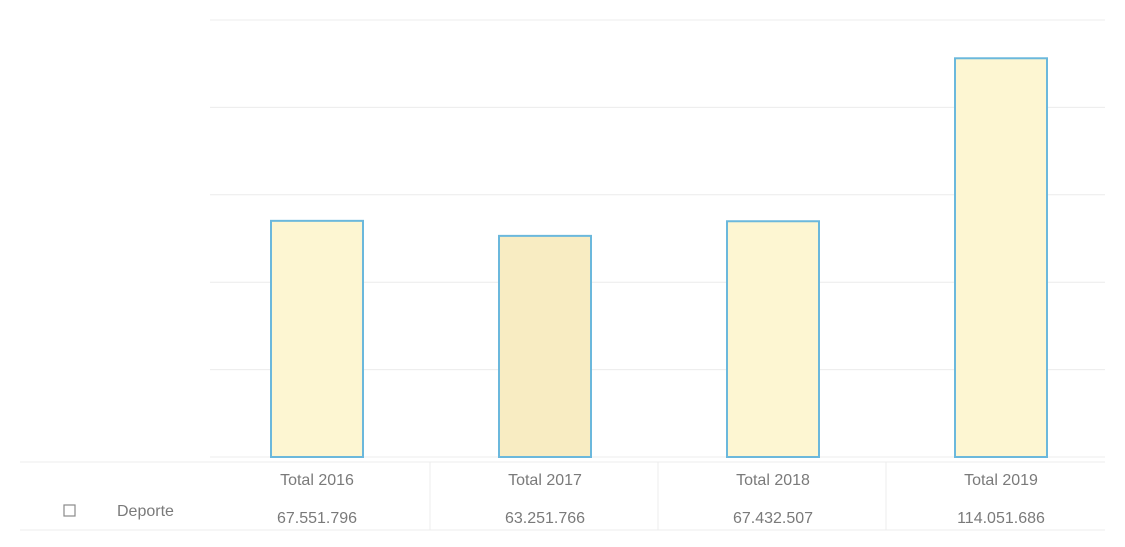  Describe the element at coordinates (545, 480) in the screenshot. I see `category-label: Total 2017` at that location.